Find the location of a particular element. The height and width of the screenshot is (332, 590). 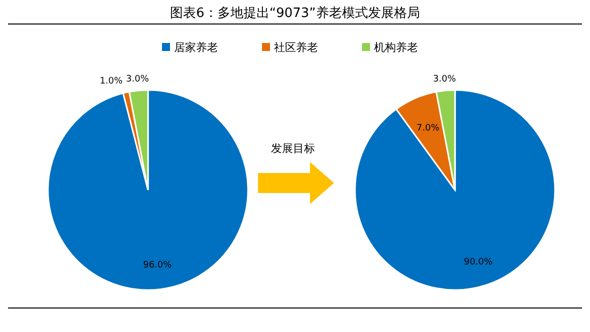

data-label: 7.0% is located at coordinates (428, 129).